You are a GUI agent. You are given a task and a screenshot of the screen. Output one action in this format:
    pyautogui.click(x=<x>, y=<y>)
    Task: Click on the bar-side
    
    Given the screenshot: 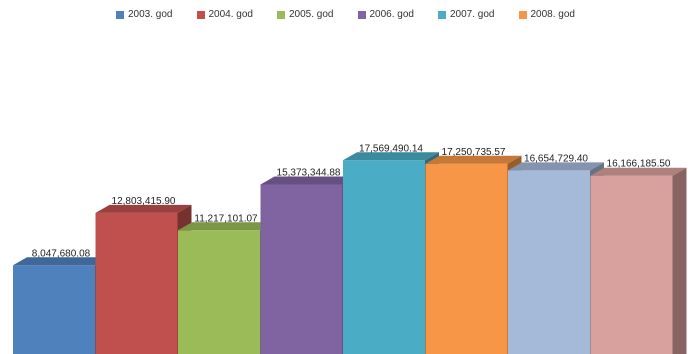 What is the action you would take?
    pyautogui.click(x=679, y=260)
    